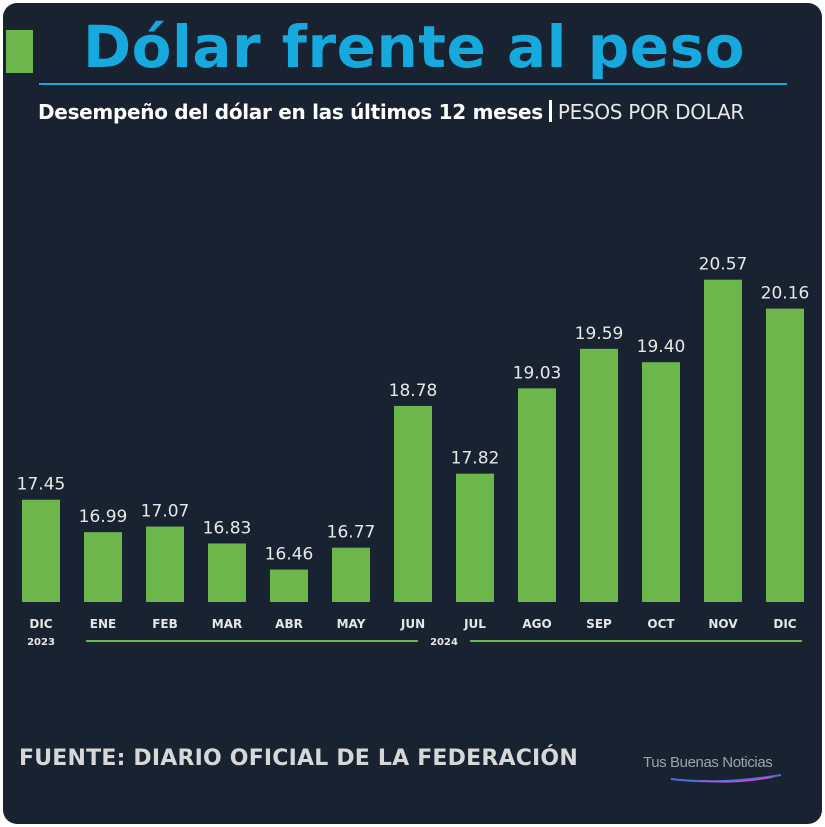 The height and width of the screenshot is (827, 825). Describe the element at coordinates (475, 459) in the screenshot. I see `data-label: 17.82` at that location.